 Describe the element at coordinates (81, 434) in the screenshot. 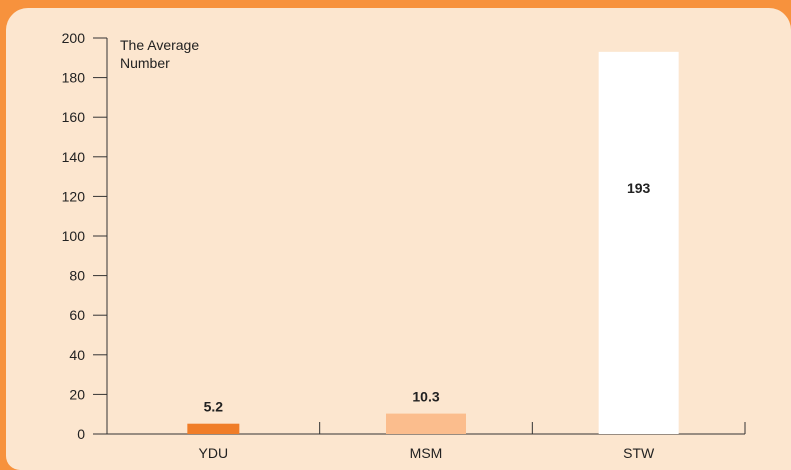

I see `y-tick-label: 0` at that location.